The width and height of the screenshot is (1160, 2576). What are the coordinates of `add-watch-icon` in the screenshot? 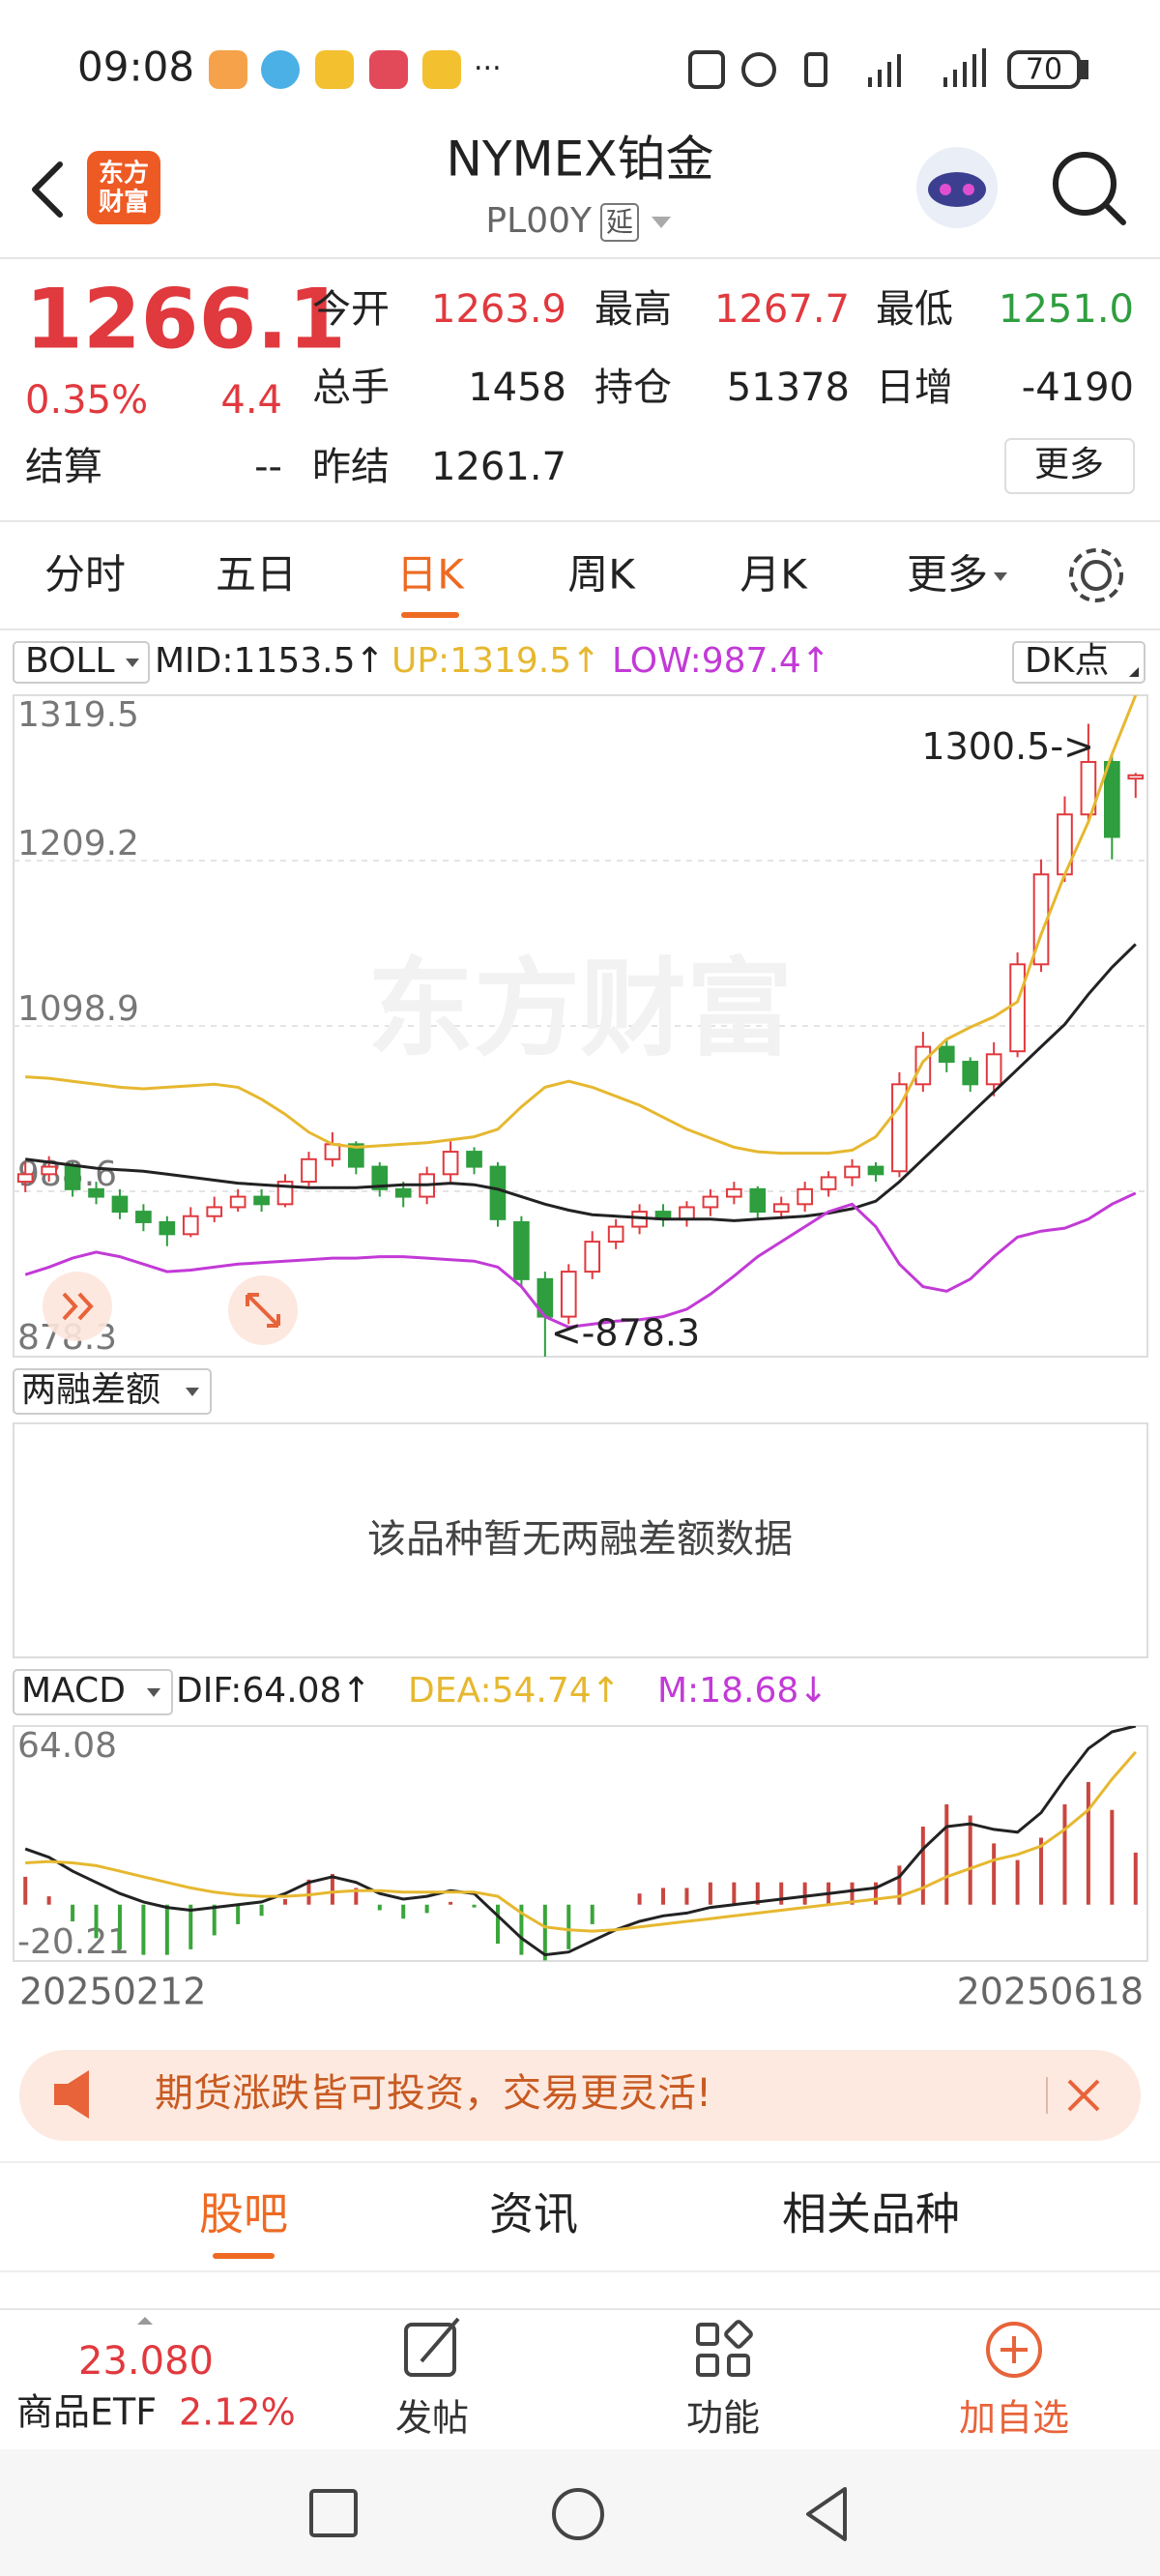 It's located at (1014, 2350).